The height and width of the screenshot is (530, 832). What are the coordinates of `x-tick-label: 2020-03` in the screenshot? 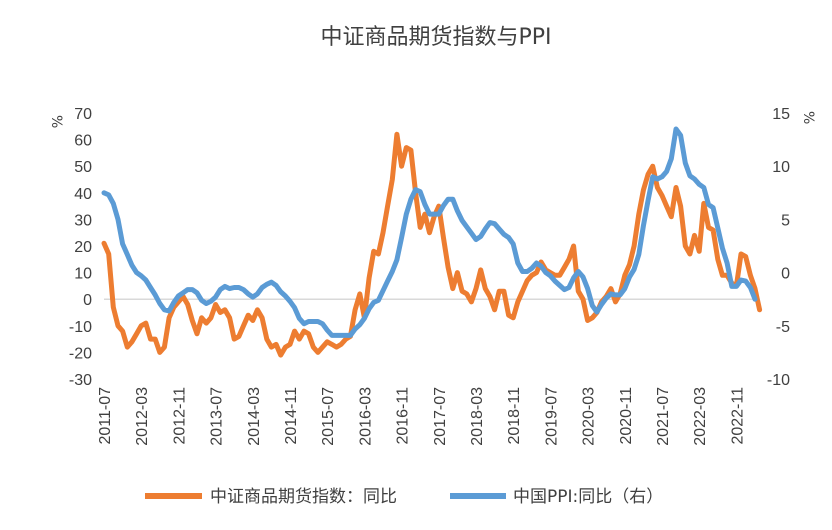 It's located at (589, 416).